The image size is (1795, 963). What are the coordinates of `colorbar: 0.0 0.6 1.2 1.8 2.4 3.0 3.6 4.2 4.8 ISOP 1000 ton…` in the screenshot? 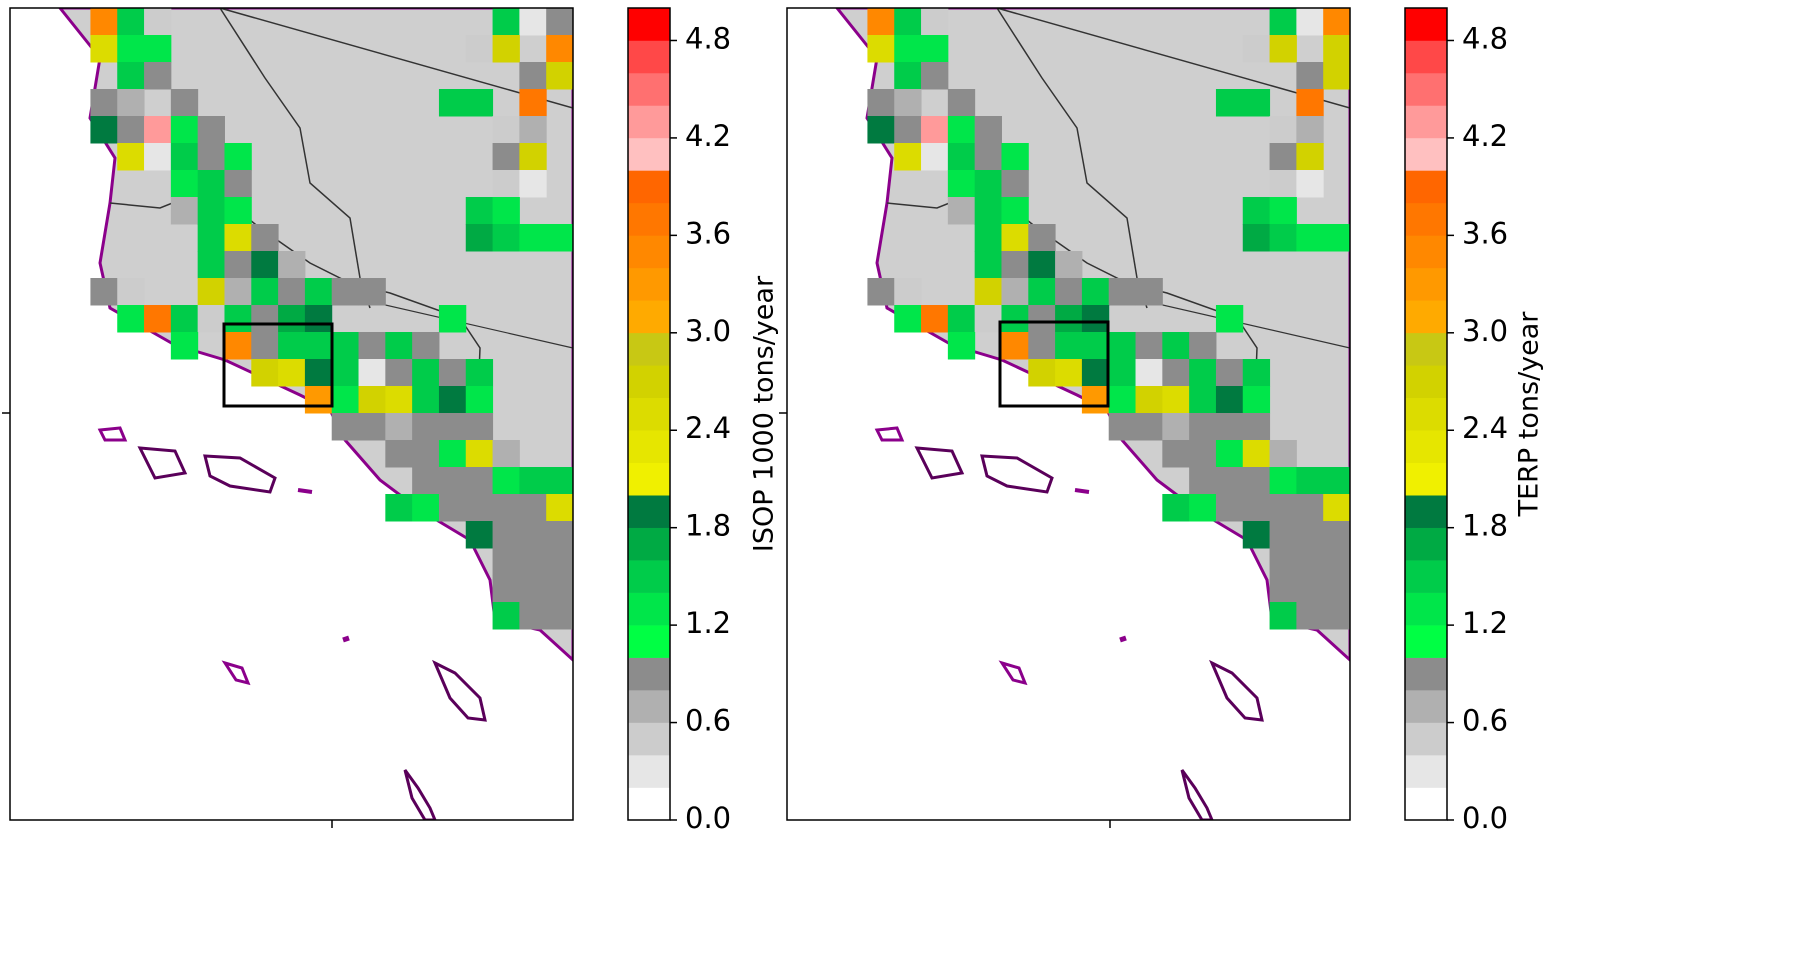 It's located at (703, 421).